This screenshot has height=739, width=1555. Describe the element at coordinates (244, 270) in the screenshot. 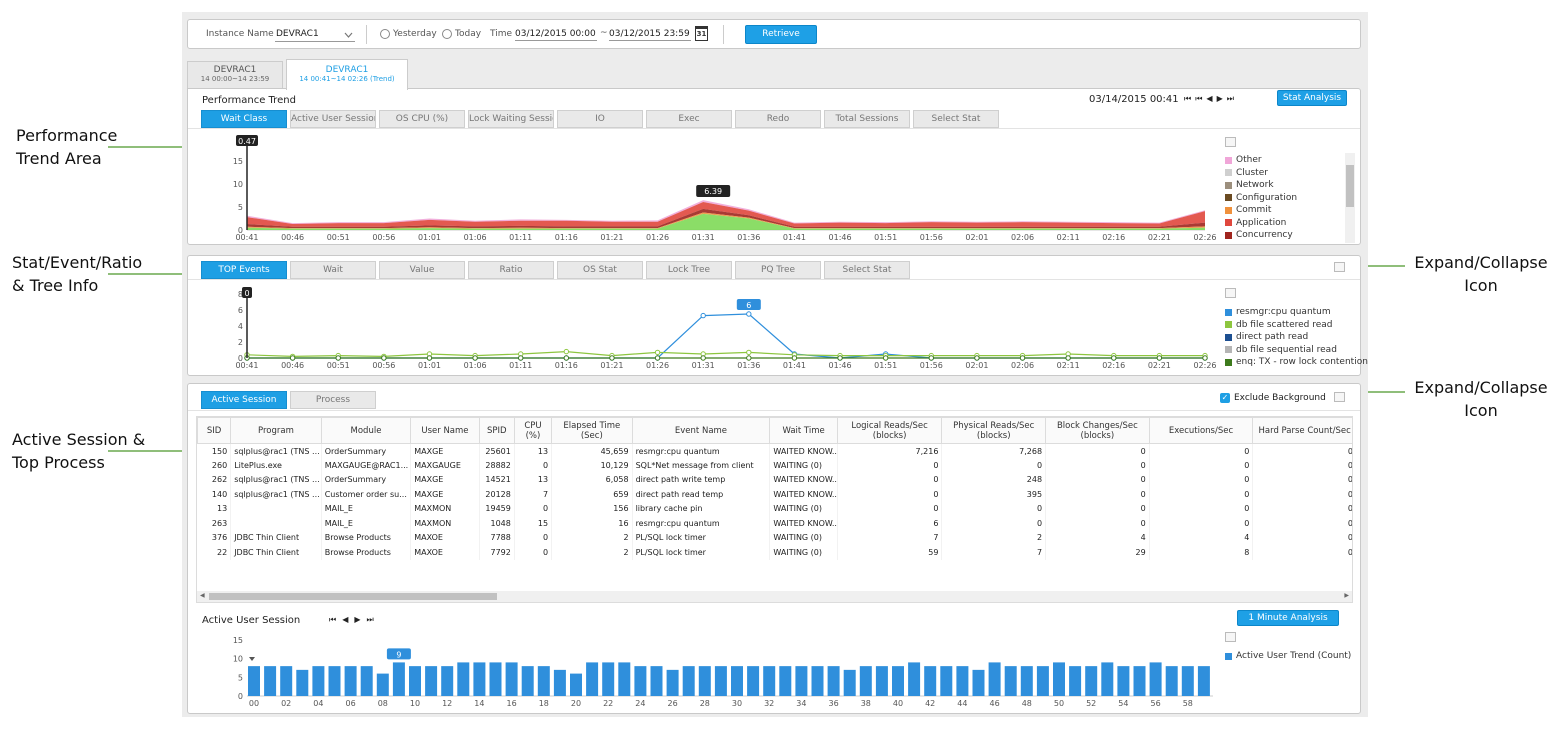

I see `tab-top-events: TOP Events` at that location.